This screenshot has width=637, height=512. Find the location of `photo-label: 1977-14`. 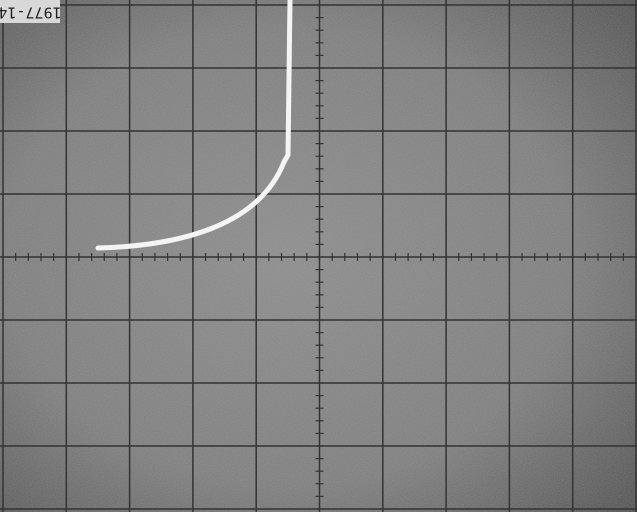

photo-label: 1977-14 is located at coordinates (31, 13).